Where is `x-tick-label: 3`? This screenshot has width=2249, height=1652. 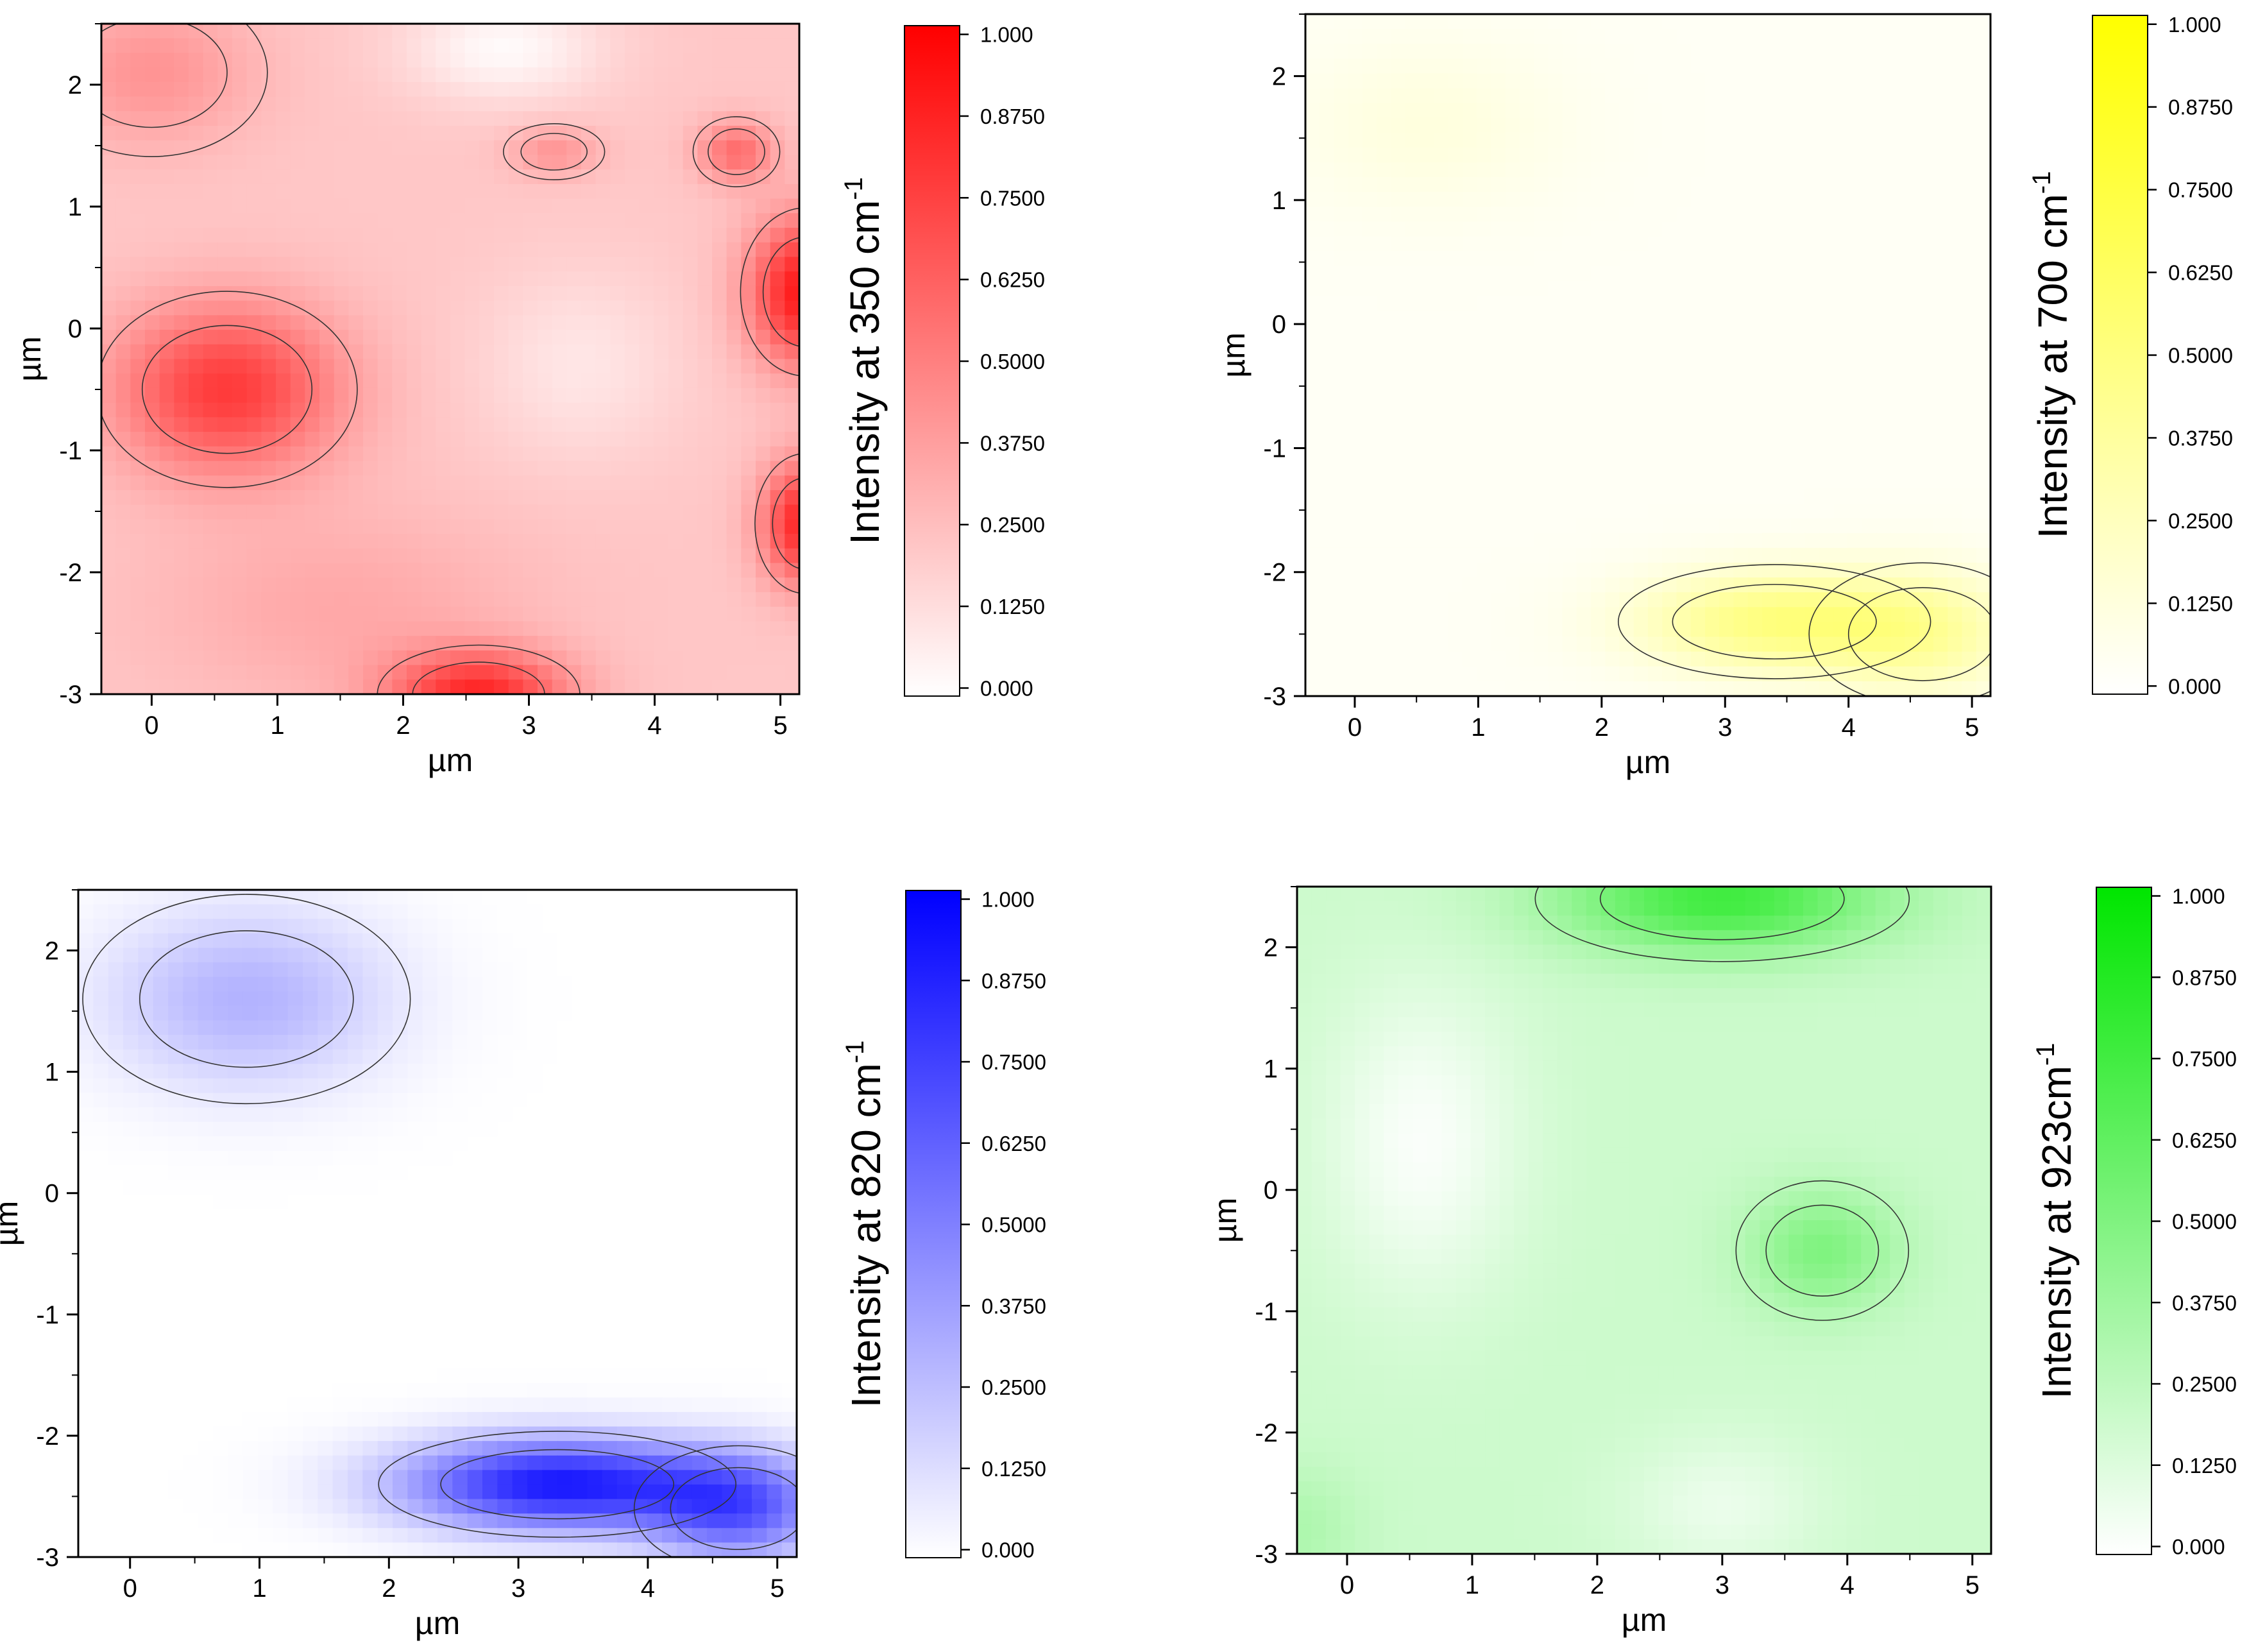 x-tick-label: 3 is located at coordinates (529, 725).